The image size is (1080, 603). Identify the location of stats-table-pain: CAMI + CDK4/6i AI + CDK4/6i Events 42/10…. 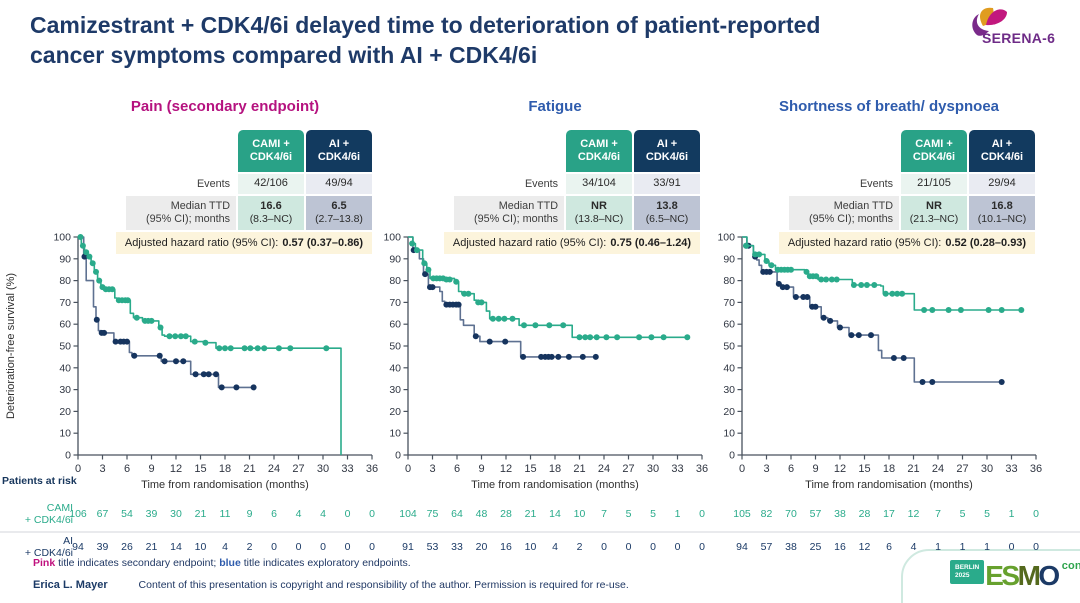
(244, 192).